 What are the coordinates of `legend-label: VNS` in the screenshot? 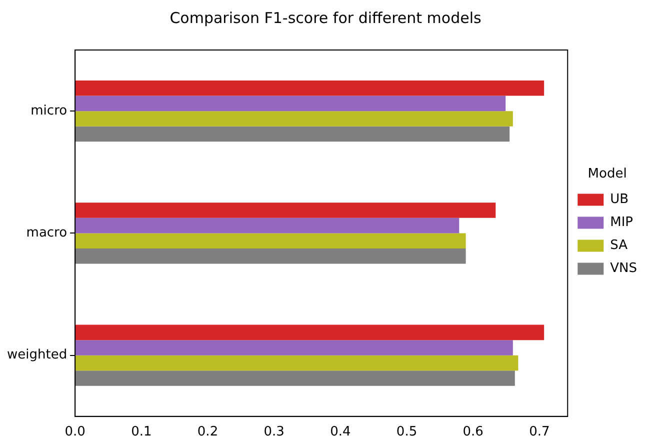 It's located at (624, 268).